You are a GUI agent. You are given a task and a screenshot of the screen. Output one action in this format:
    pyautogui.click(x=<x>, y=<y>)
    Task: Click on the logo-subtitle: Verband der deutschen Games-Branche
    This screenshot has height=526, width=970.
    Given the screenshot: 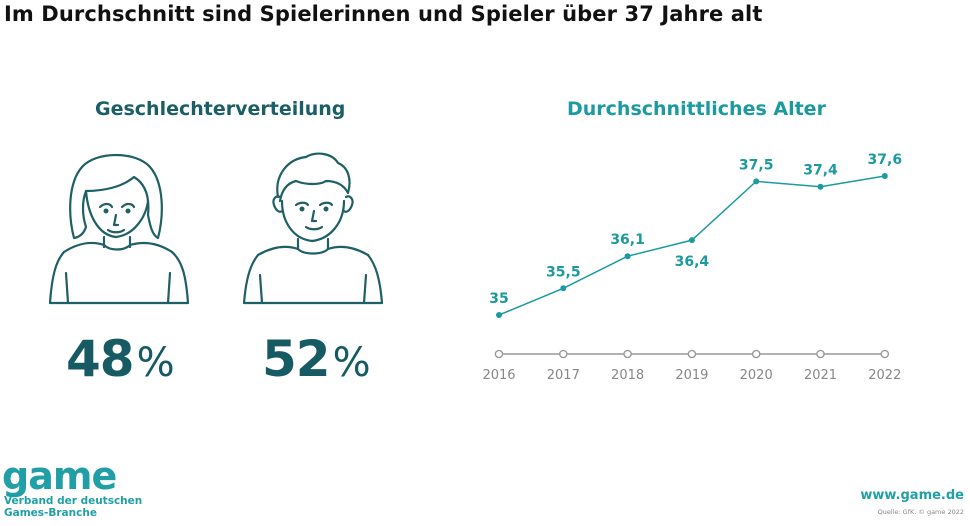 What is the action you would take?
    pyautogui.click(x=74, y=507)
    